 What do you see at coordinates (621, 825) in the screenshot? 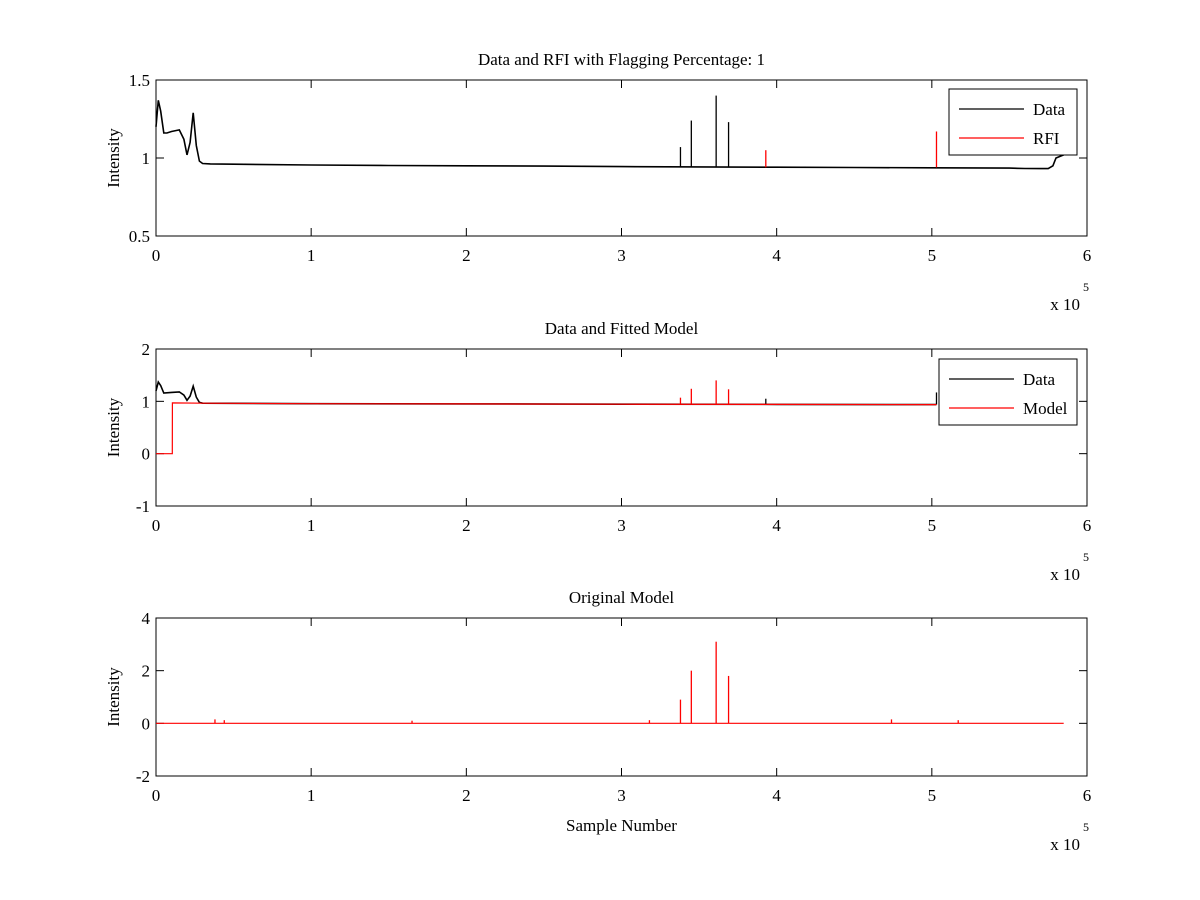
I see `x-axis-label: Sample Number` at bounding box center [621, 825].